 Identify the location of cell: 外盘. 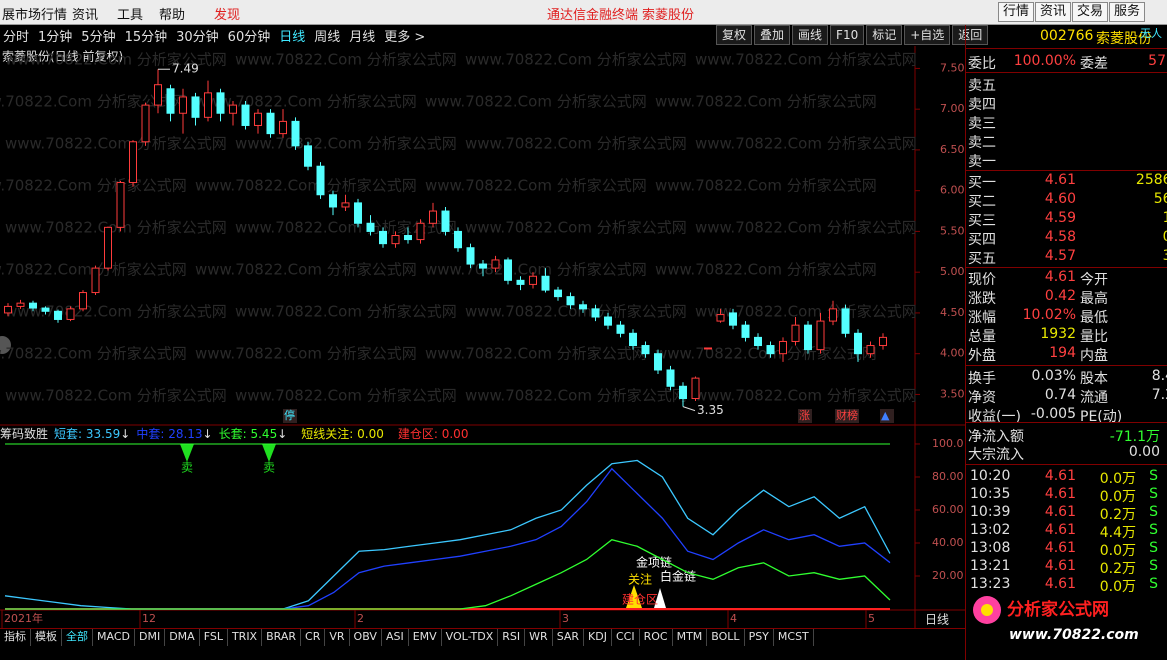
(982, 356).